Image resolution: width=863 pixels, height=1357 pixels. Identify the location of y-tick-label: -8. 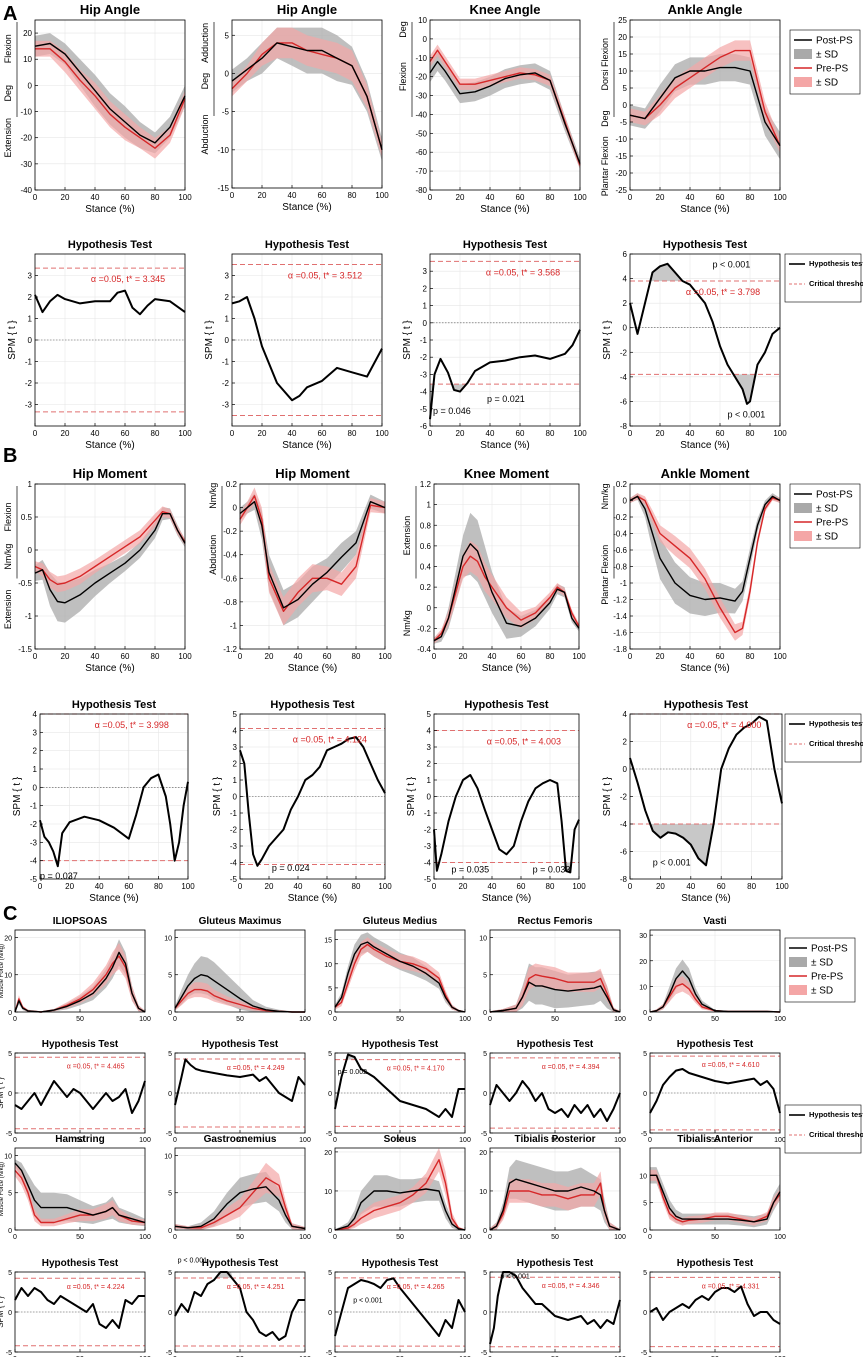
(624, 426).